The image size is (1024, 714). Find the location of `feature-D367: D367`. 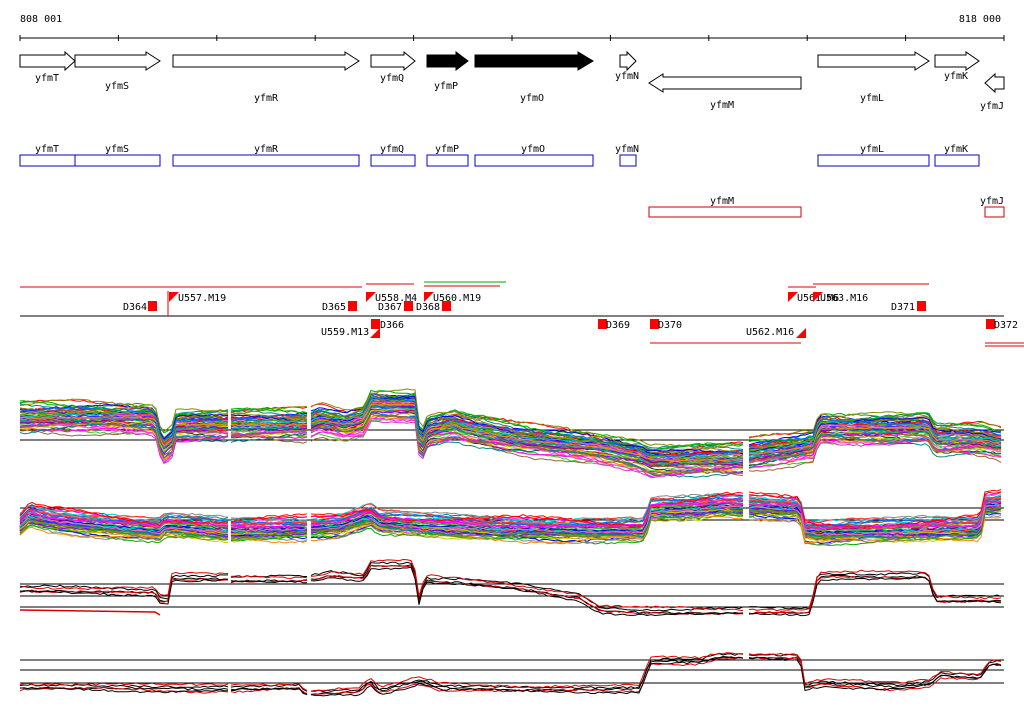

feature-D367: D367 is located at coordinates (395, 307).